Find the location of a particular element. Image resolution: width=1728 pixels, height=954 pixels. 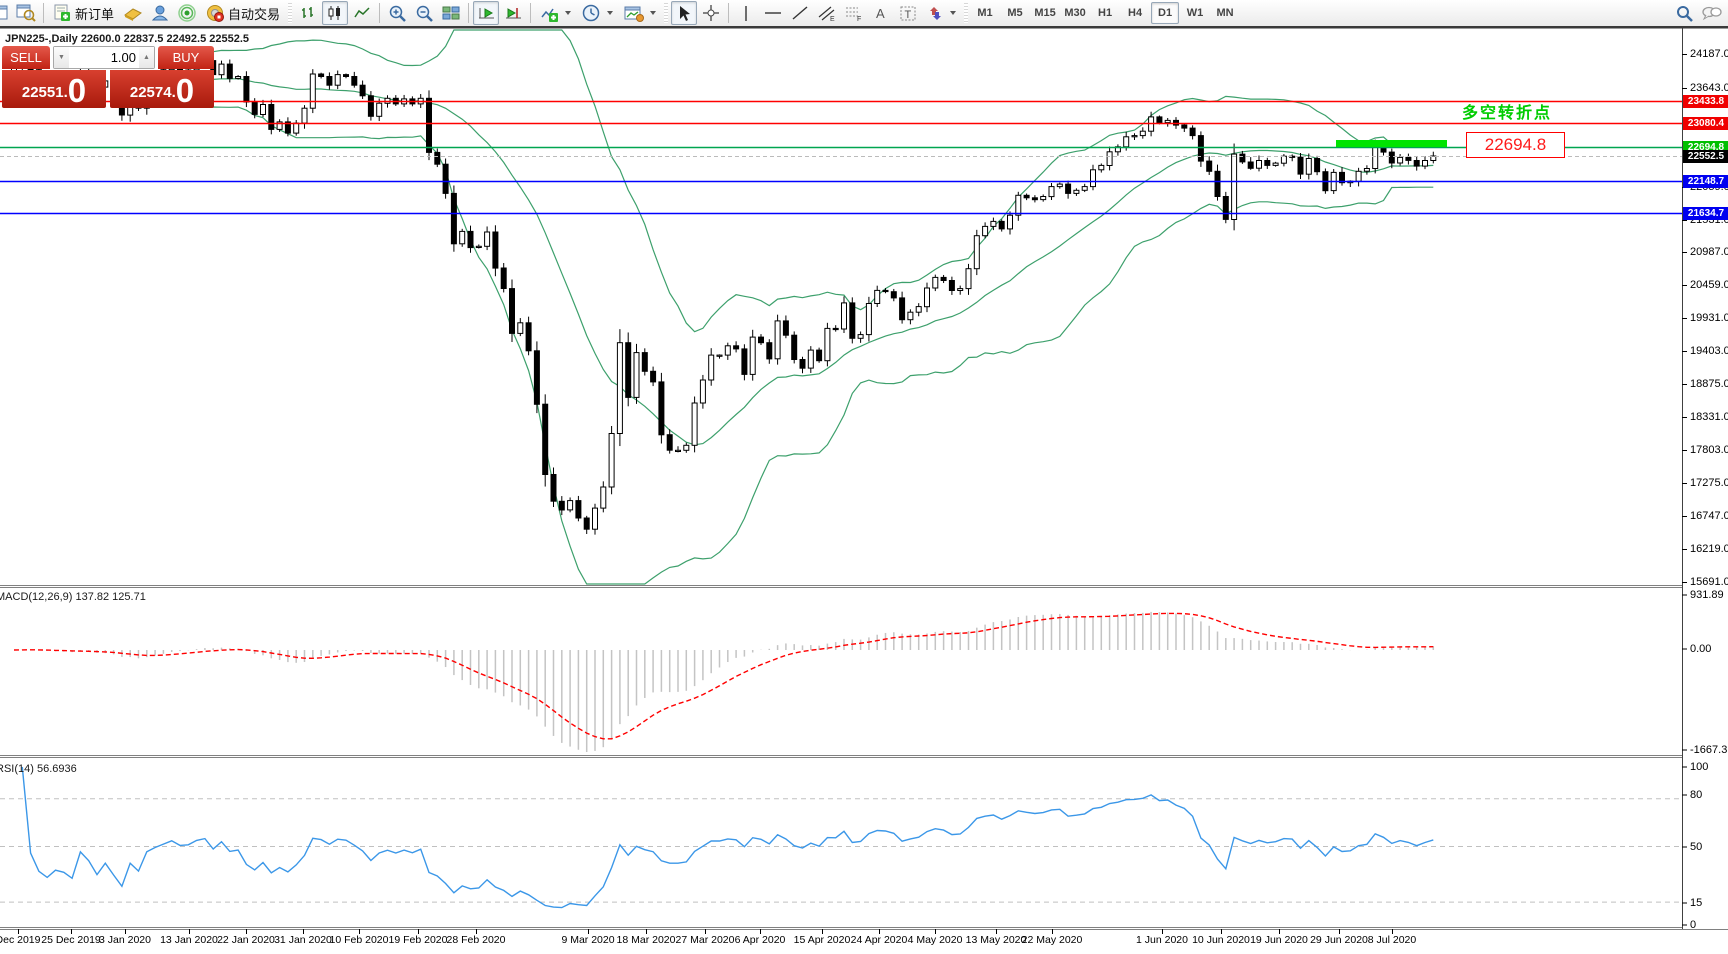

dropdown-arrow-icon is located at coordinates (568, 13).